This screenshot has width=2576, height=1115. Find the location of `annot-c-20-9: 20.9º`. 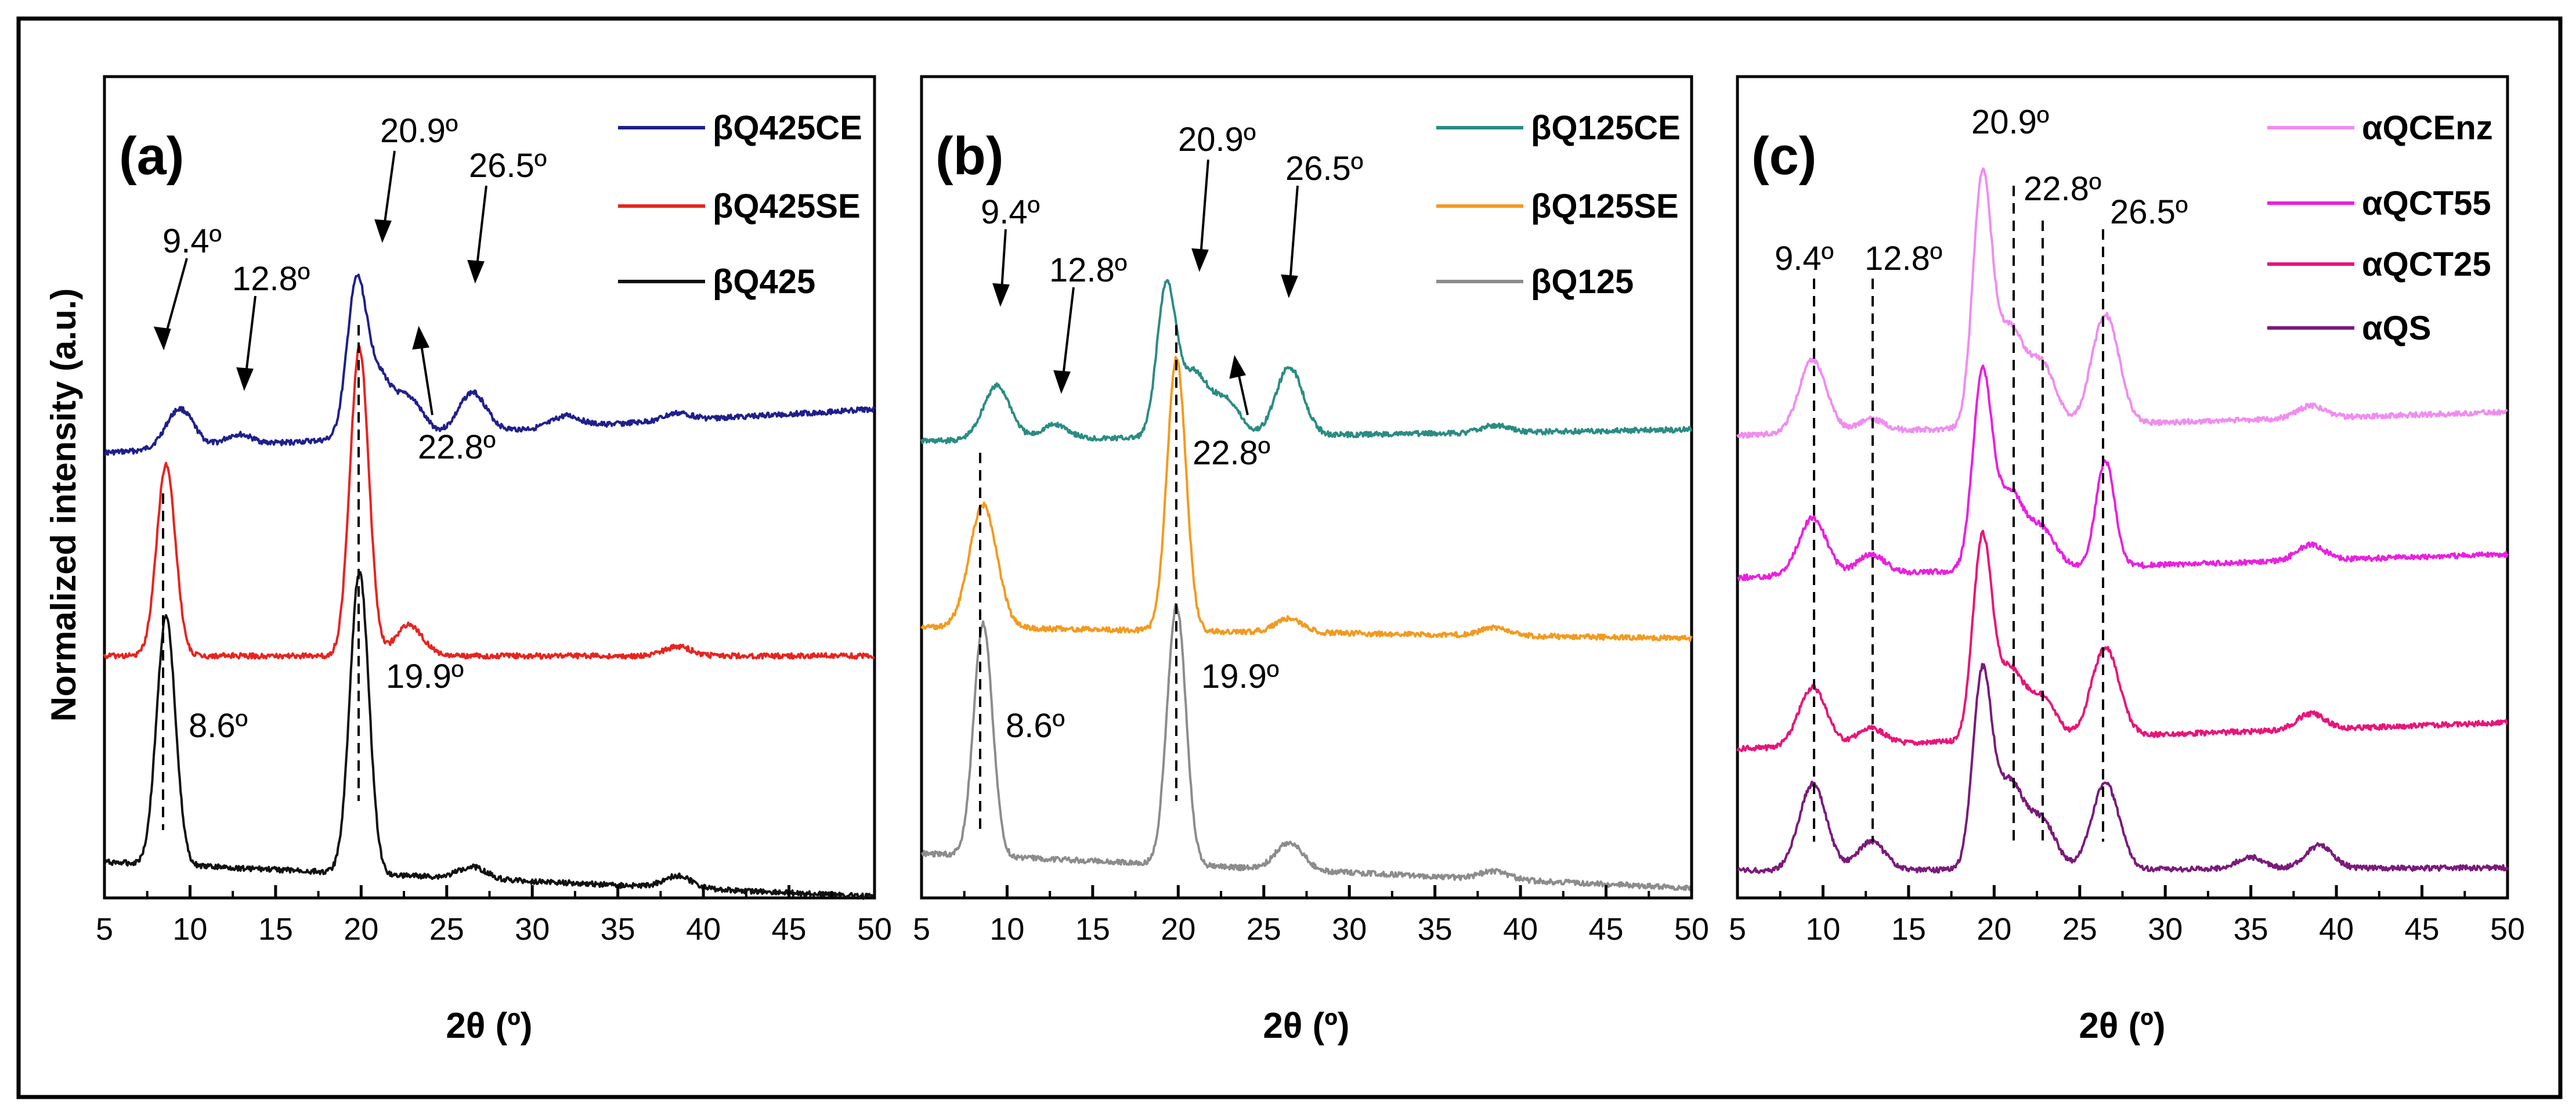

annot-c-20-9: 20.9º is located at coordinates (2010, 122).